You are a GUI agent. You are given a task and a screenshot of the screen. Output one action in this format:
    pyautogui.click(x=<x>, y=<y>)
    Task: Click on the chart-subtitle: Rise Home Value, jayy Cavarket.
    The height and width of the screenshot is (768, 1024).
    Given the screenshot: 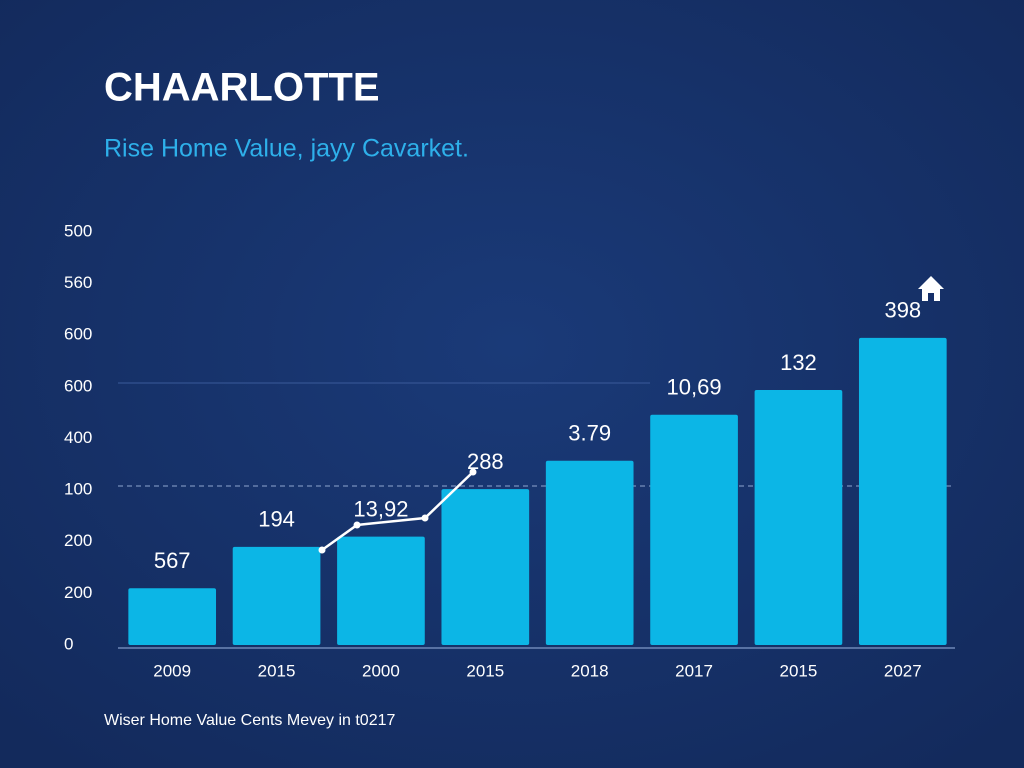 What is the action you would take?
    pyautogui.click(x=286, y=149)
    